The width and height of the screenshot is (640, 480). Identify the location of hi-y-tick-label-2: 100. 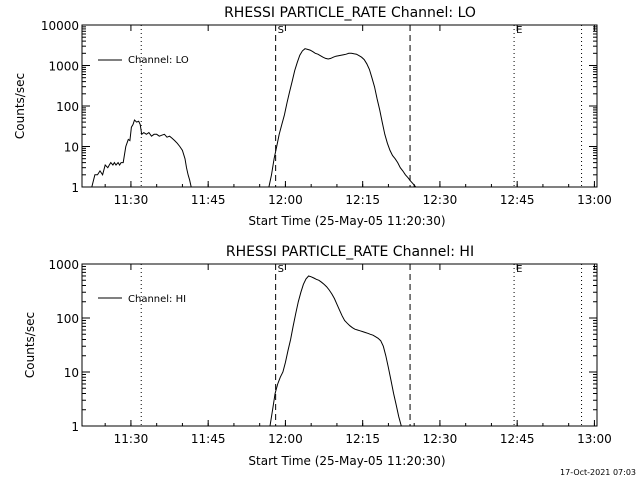
(67, 319).